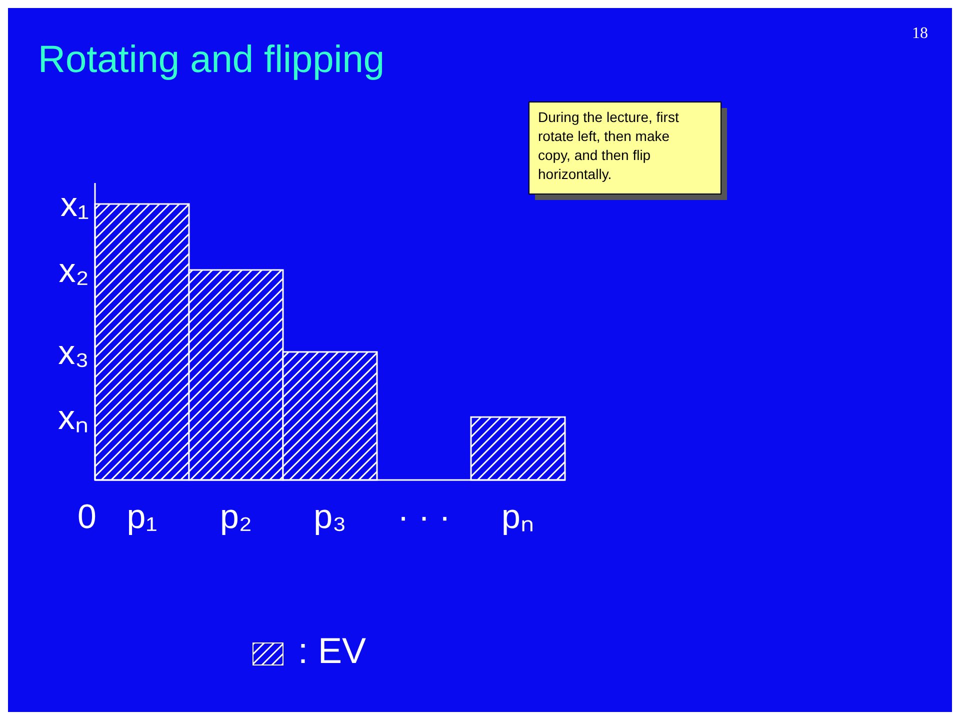 This screenshot has height=720, width=960. Describe the element at coordinates (330, 517) in the screenshot. I see `x-tick-label: p₃` at that location.